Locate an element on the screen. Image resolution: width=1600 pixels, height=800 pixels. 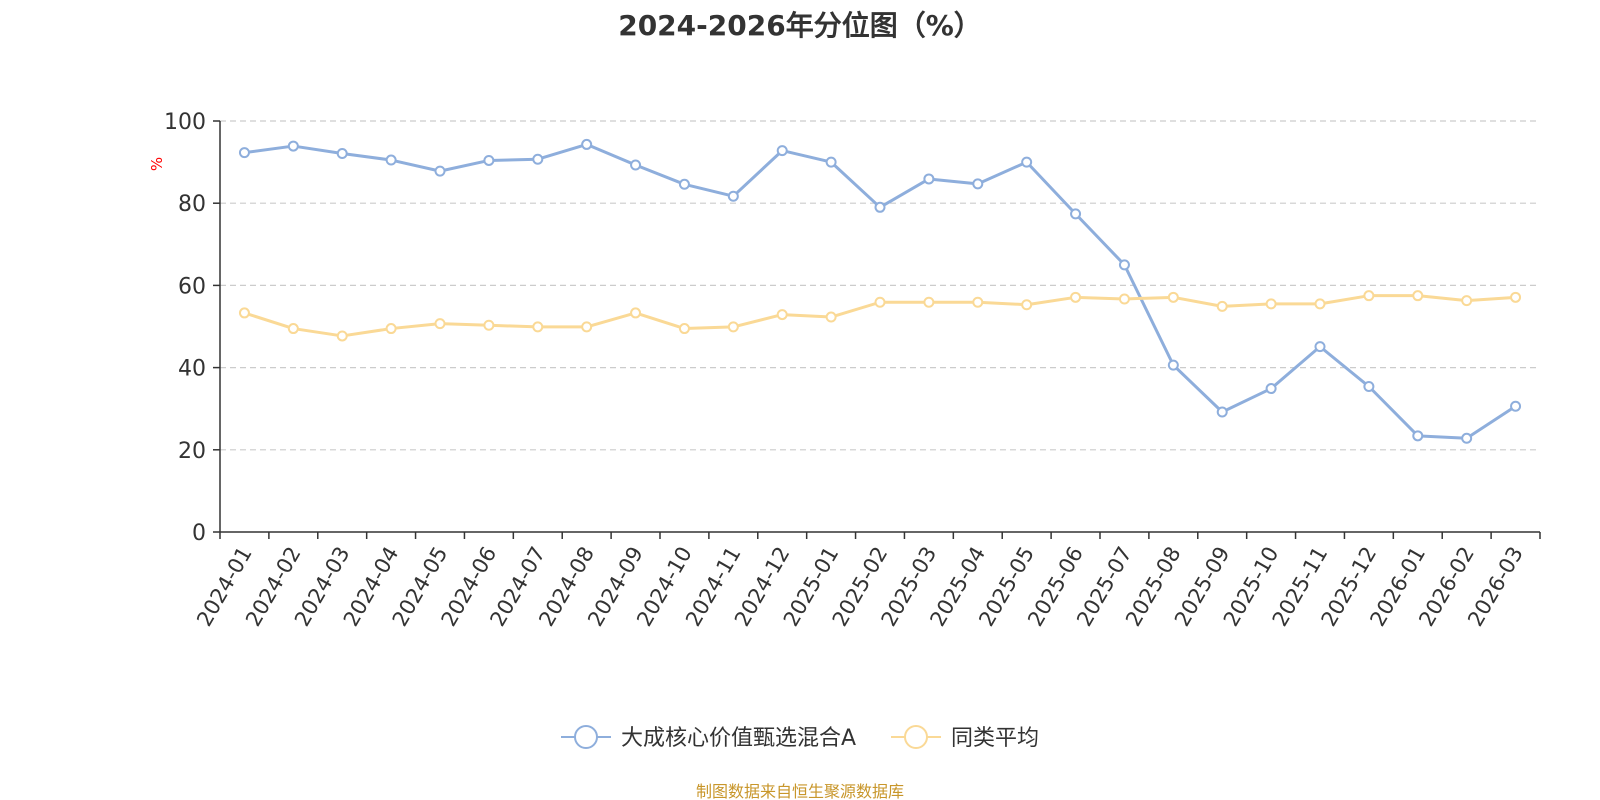
legend-item-0: 大成核心价值甄选混合A is located at coordinates (708, 738).